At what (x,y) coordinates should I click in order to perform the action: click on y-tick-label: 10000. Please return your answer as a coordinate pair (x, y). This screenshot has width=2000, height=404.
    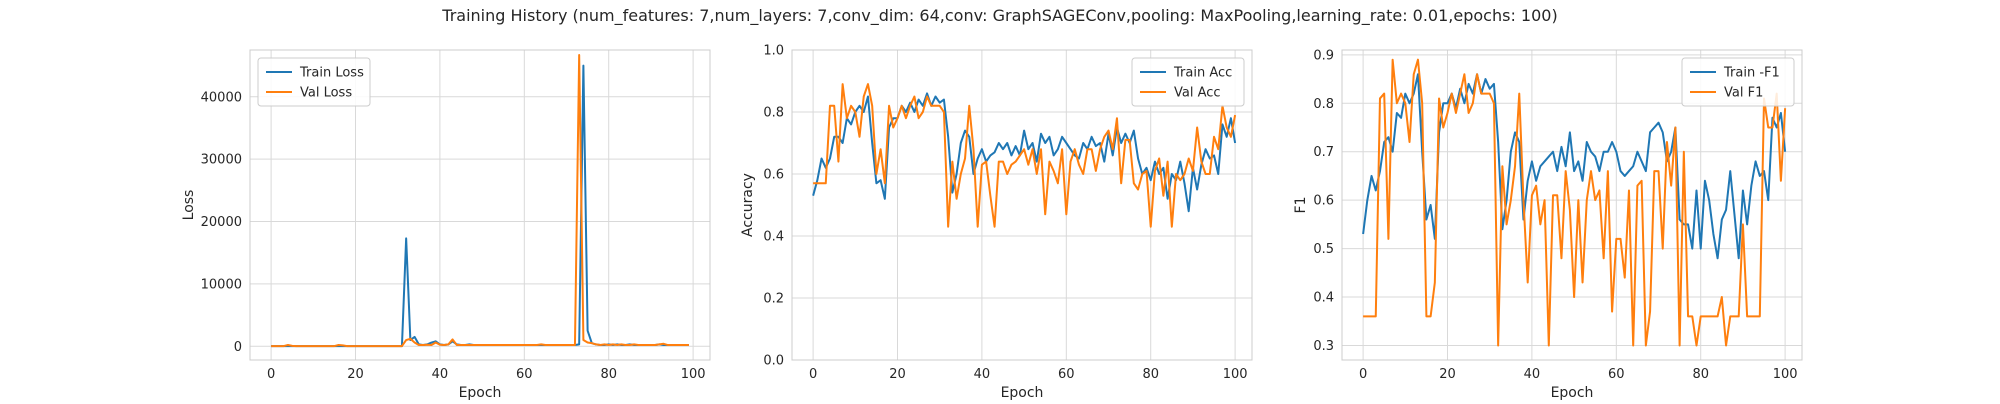
    Looking at the image, I should click on (221, 284).